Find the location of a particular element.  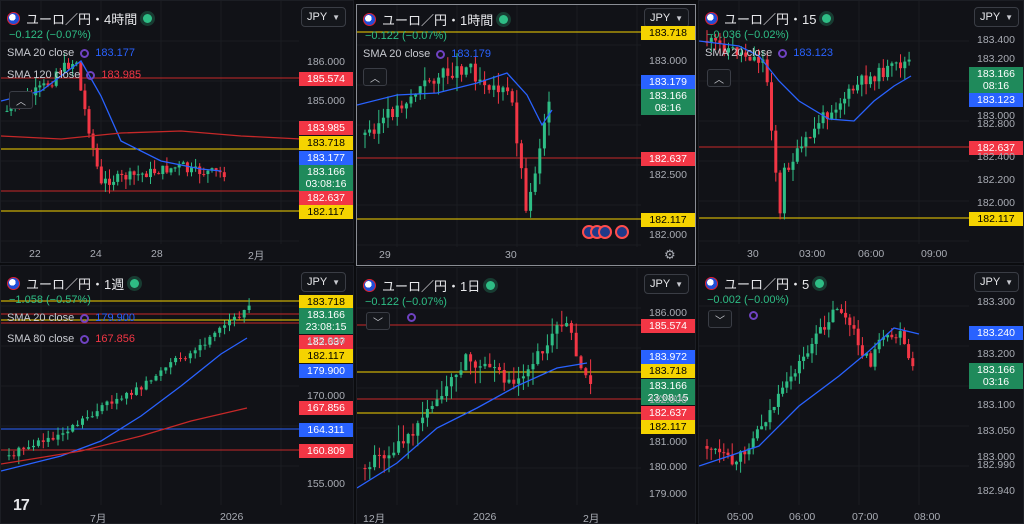

price-tag: 185.574 is located at coordinates (326, 79).